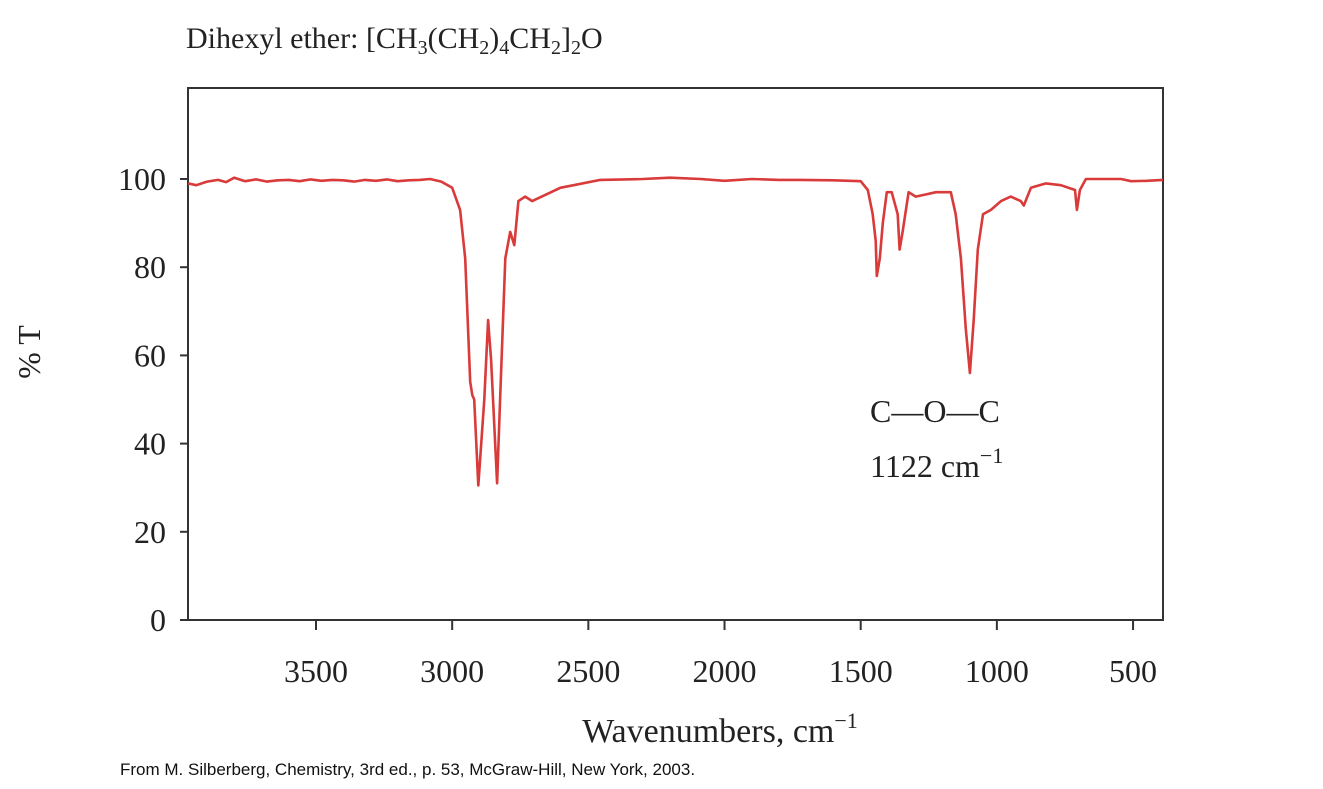 This screenshot has width=1323, height=789. What do you see at coordinates (142, 179) in the screenshot?
I see `y-tick-label: 100` at bounding box center [142, 179].